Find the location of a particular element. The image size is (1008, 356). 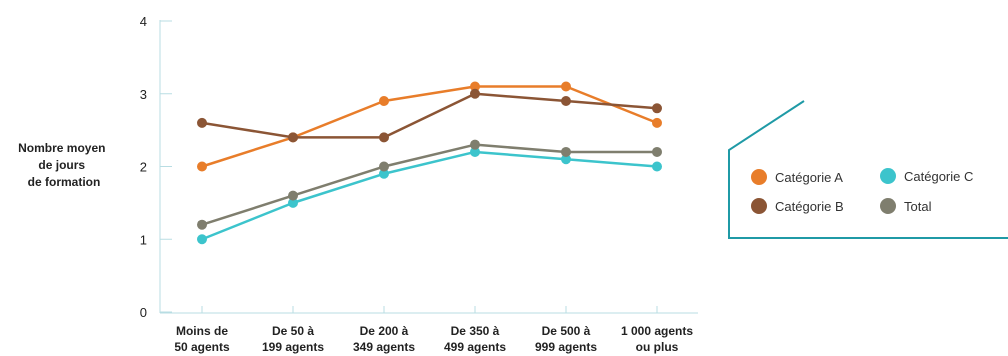

x-tick-label-line: De 500 à is located at coordinates (566, 331).